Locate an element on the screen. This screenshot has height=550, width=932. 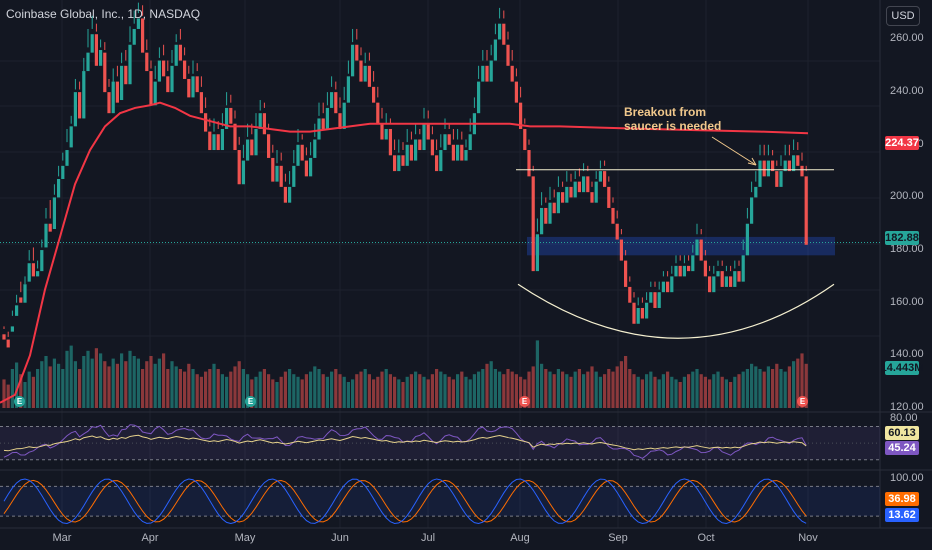
price-tick-label: 160.00 is located at coordinates (907, 301).